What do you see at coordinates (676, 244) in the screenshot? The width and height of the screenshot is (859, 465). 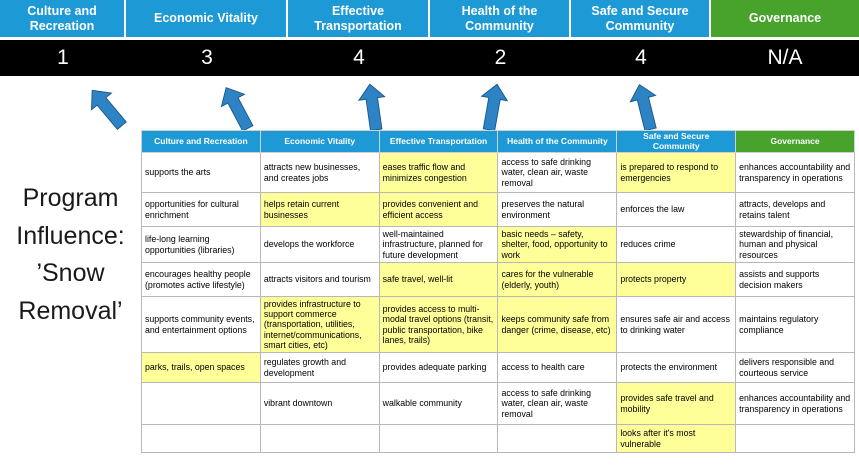 I see `influence-cell: reduces crime` at bounding box center [676, 244].